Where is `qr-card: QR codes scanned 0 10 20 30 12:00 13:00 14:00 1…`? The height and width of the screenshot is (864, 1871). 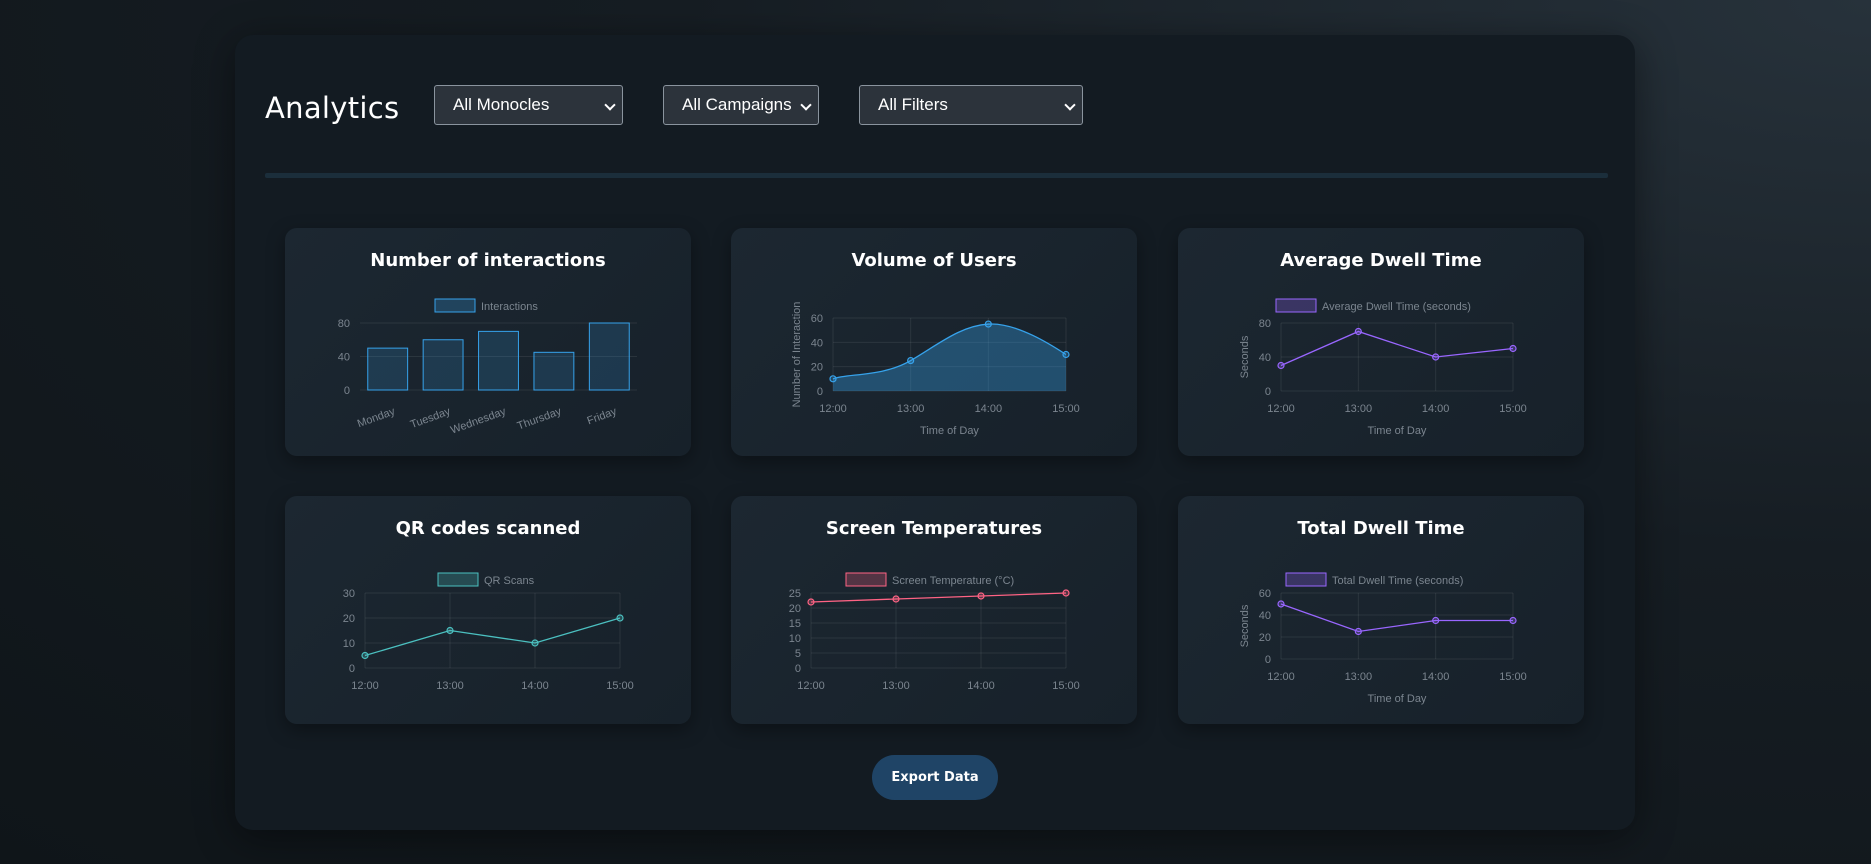
qr-card: QR codes scanned 0 10 20 30 12:00 13:00 14:00 1… is located at coordinates (488, 610).